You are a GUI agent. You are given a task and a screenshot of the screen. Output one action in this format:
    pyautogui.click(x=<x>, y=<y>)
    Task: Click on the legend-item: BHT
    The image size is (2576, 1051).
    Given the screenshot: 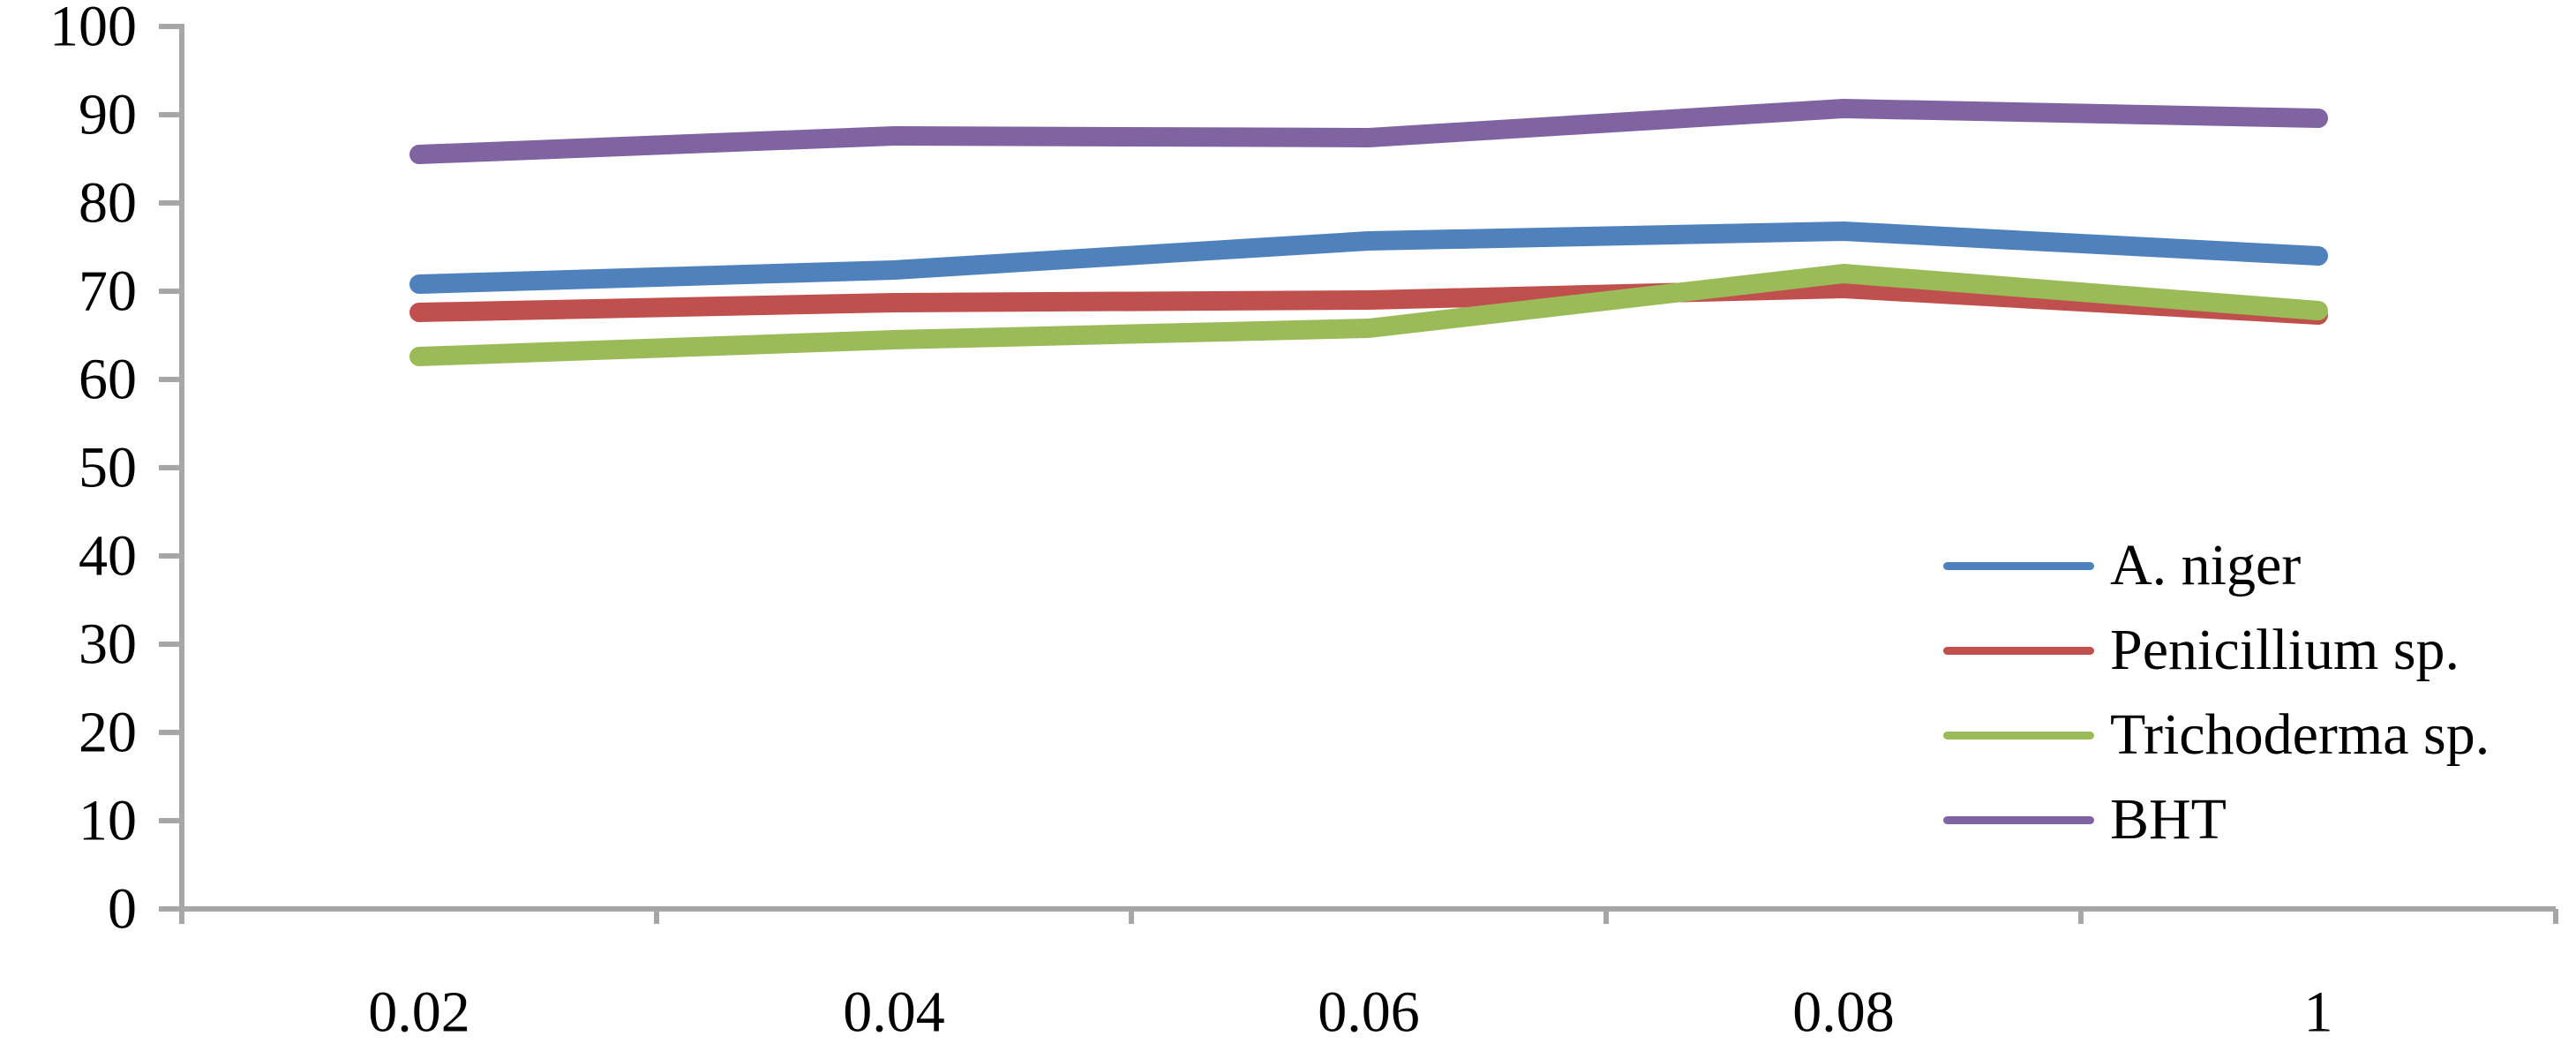 What is the action you would take?
    pyautogui.click(x=2216, y=819)
    